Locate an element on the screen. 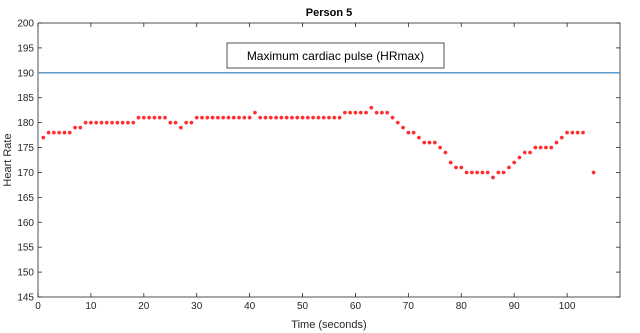 The width and height of the screenshot is (640, 333). y-axis-label: Heart Rate is located at coordinates (8, 159).